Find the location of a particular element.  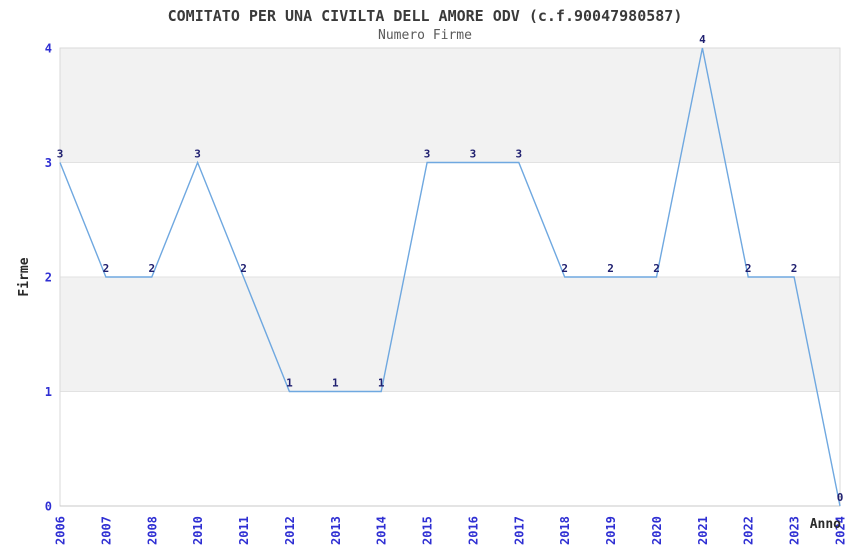

y-tick-label: 2 is located at coordinates (48, 278).